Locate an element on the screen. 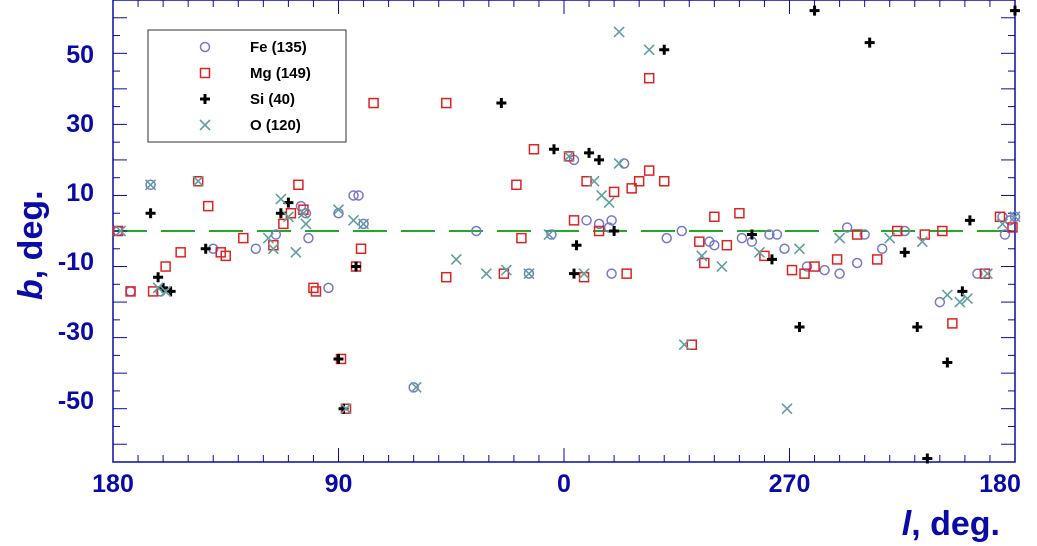 The width and height of the screenshot is (1037, 546). y-tick-label: 50 is located at coordinates (80, 55).